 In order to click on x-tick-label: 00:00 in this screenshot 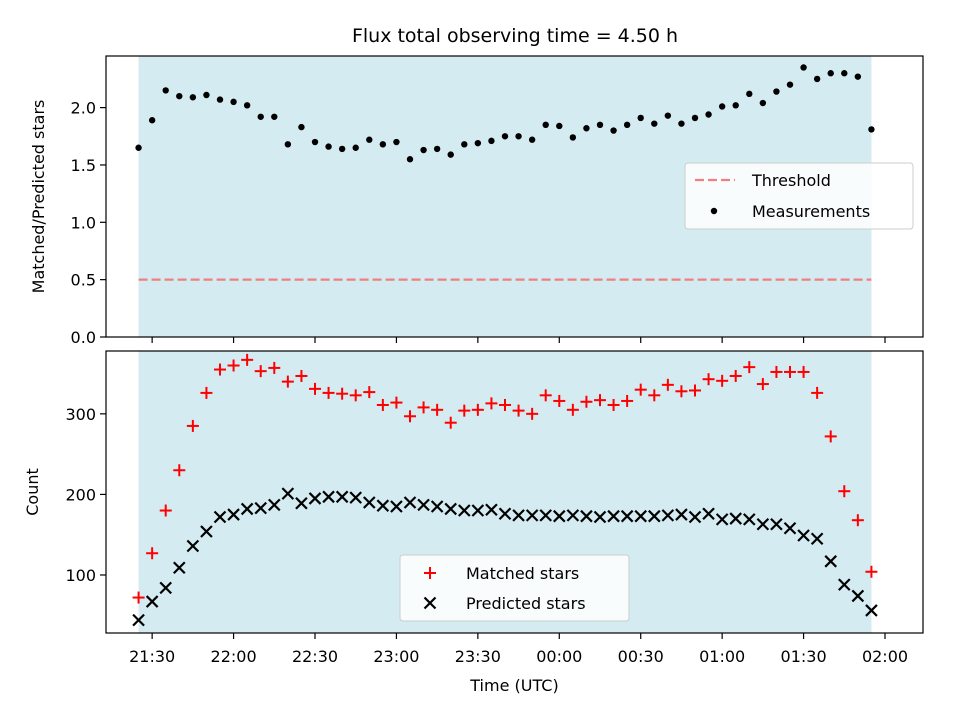, I will do `click(559, 656)`.